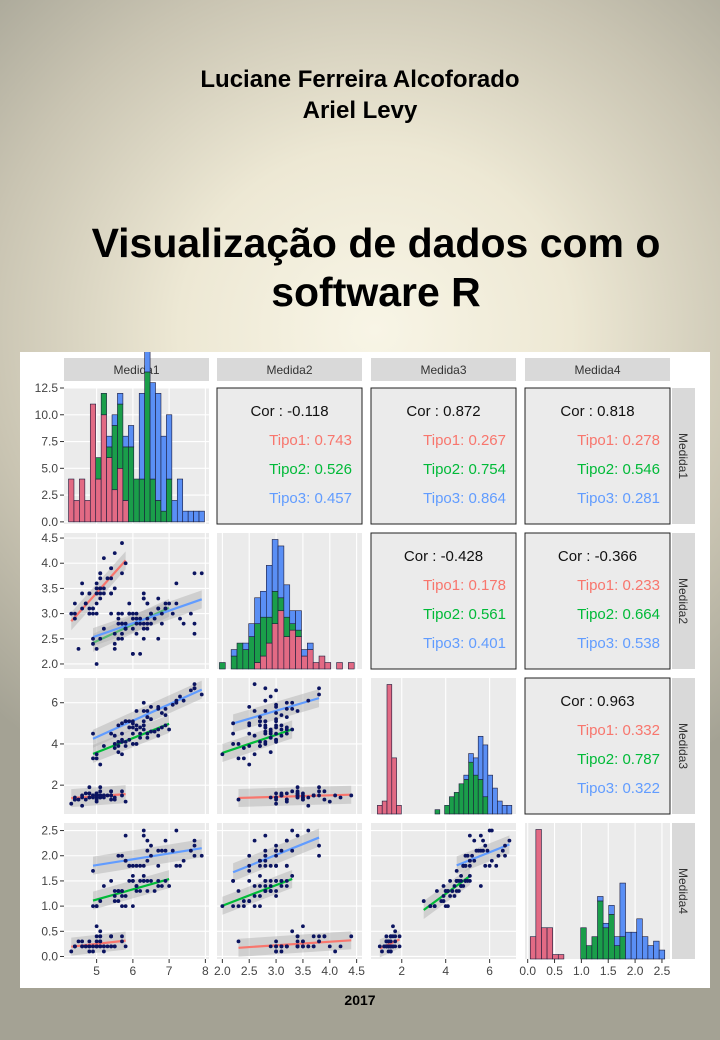 The height and width of the screenshot is (1040, 720). What do you see at coordinates (147, 714) in the screenshot?
I see `smooth-line-tipo3` at bounding box center [147, 714].